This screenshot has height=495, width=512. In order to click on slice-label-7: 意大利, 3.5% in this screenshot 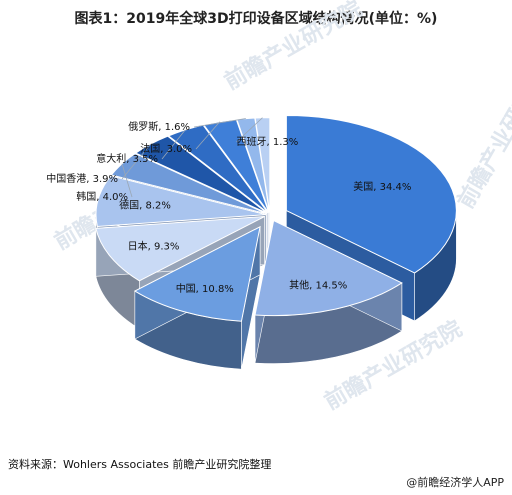, I will do `click(127, 158)`.